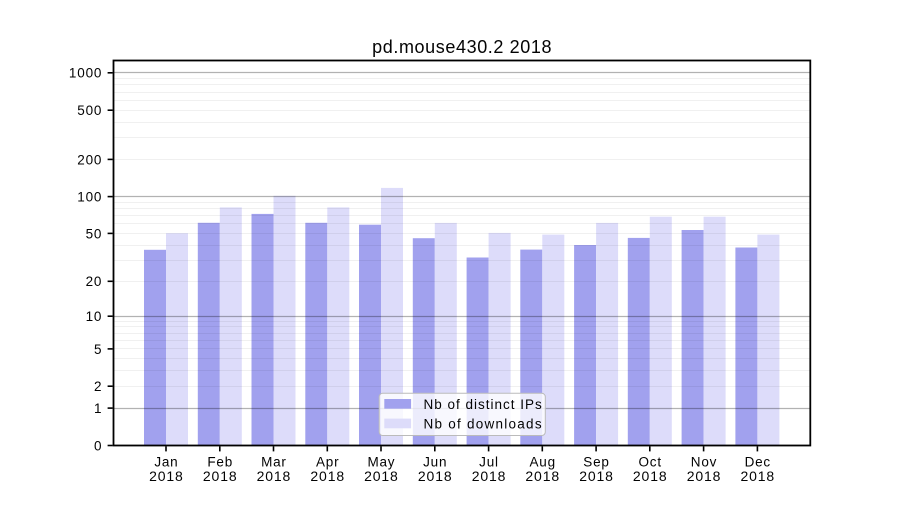 The image size is (900, 505). What do you see at coordinates (489, 461) in the screenshot?
I see `svg-text: Jul` at bounding box center [489, 461].